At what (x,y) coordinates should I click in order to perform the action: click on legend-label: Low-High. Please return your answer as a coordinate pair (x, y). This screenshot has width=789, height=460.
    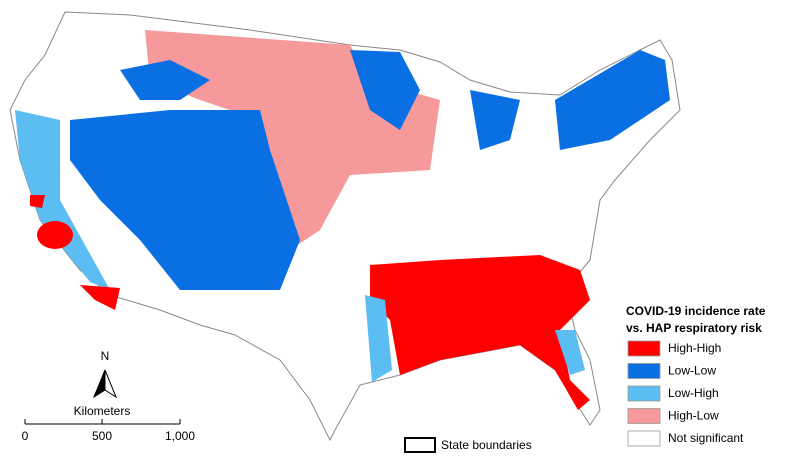
    Looking at the image, I should click on (693, 393).